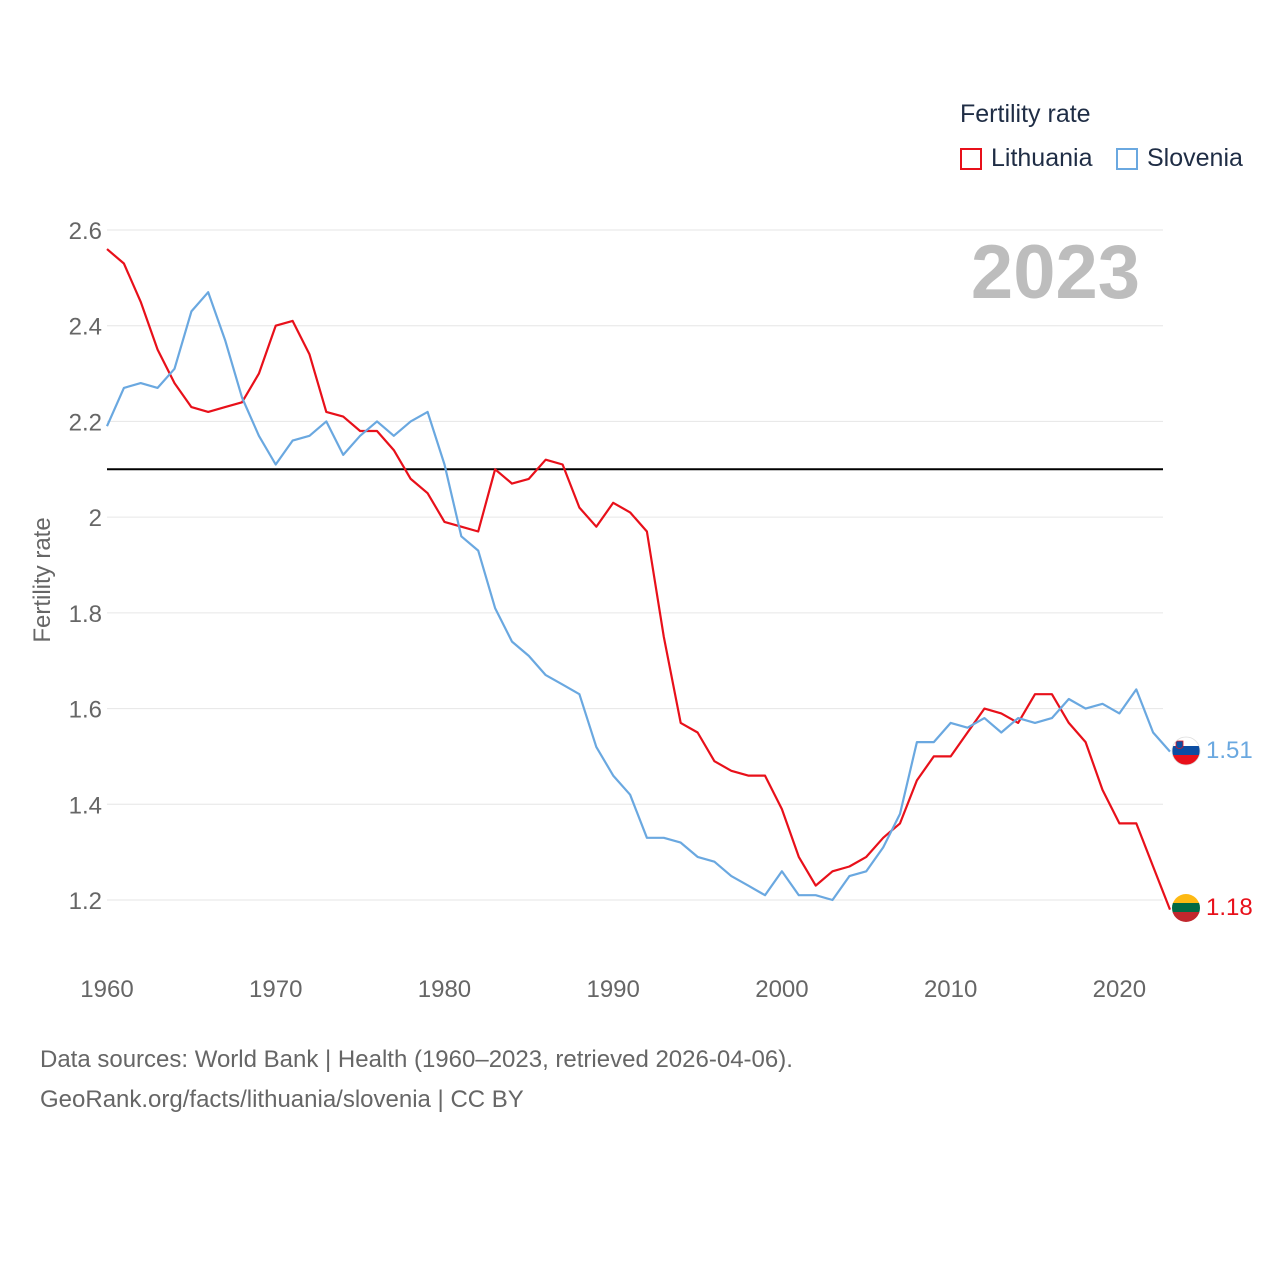 Image resolution: width=1280 pixels, height=1280 pixels. Describe the element at coordinates (85, 231) in the screenshot. I see `y-tick-label: 2.6` at that location.